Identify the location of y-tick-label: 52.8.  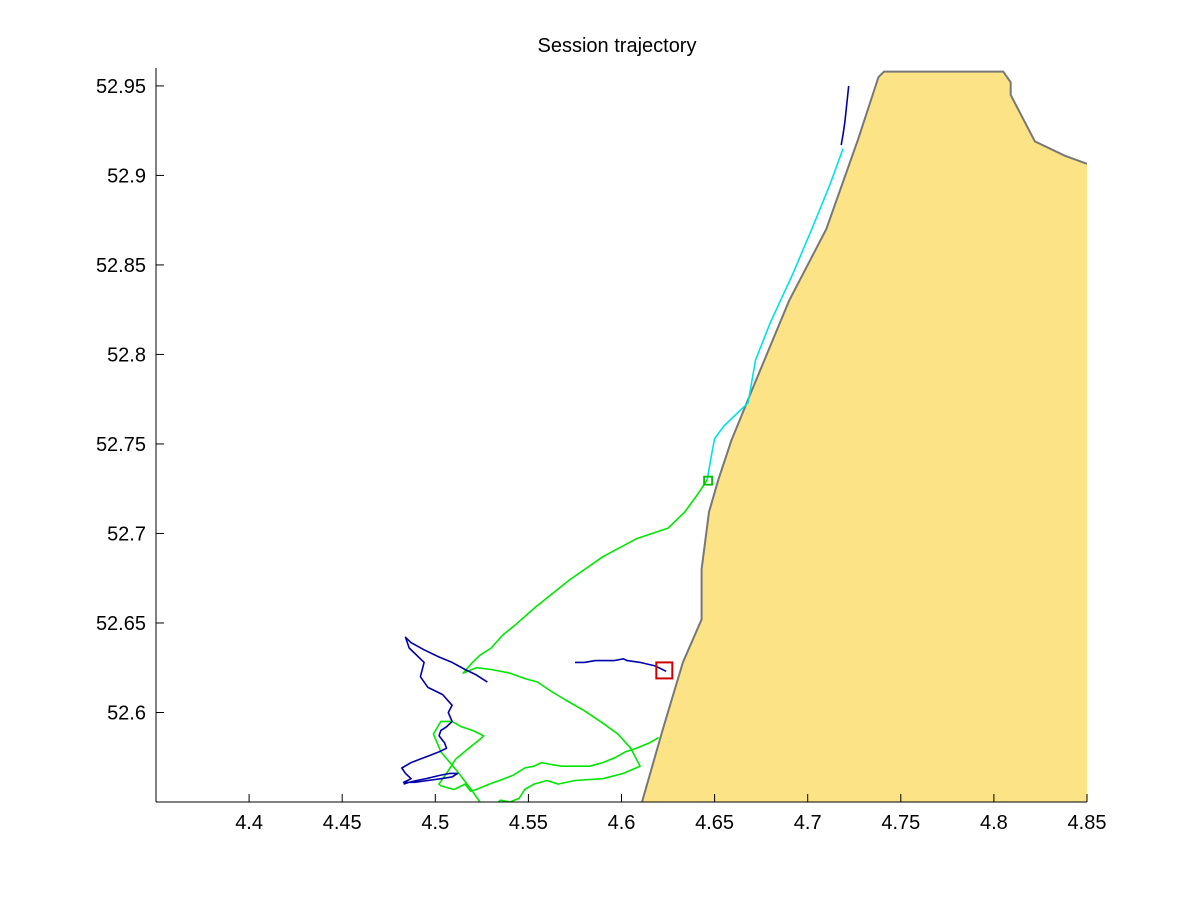
(126, 355).